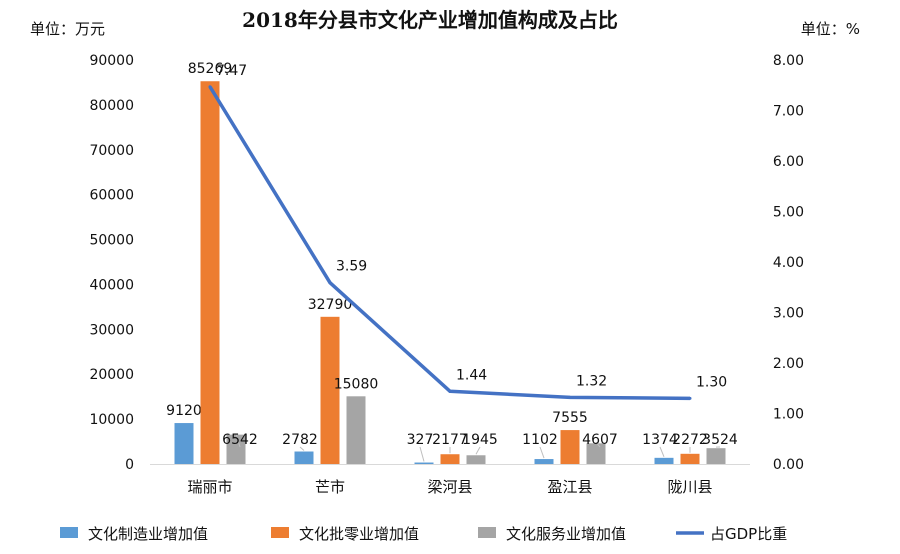 This screenshot has height=554, width=900. What do you see at coordinates (359, 534) in the screenshot?
I see `legend-label: 文化批零业增加值` at bounding box center [359, 534].